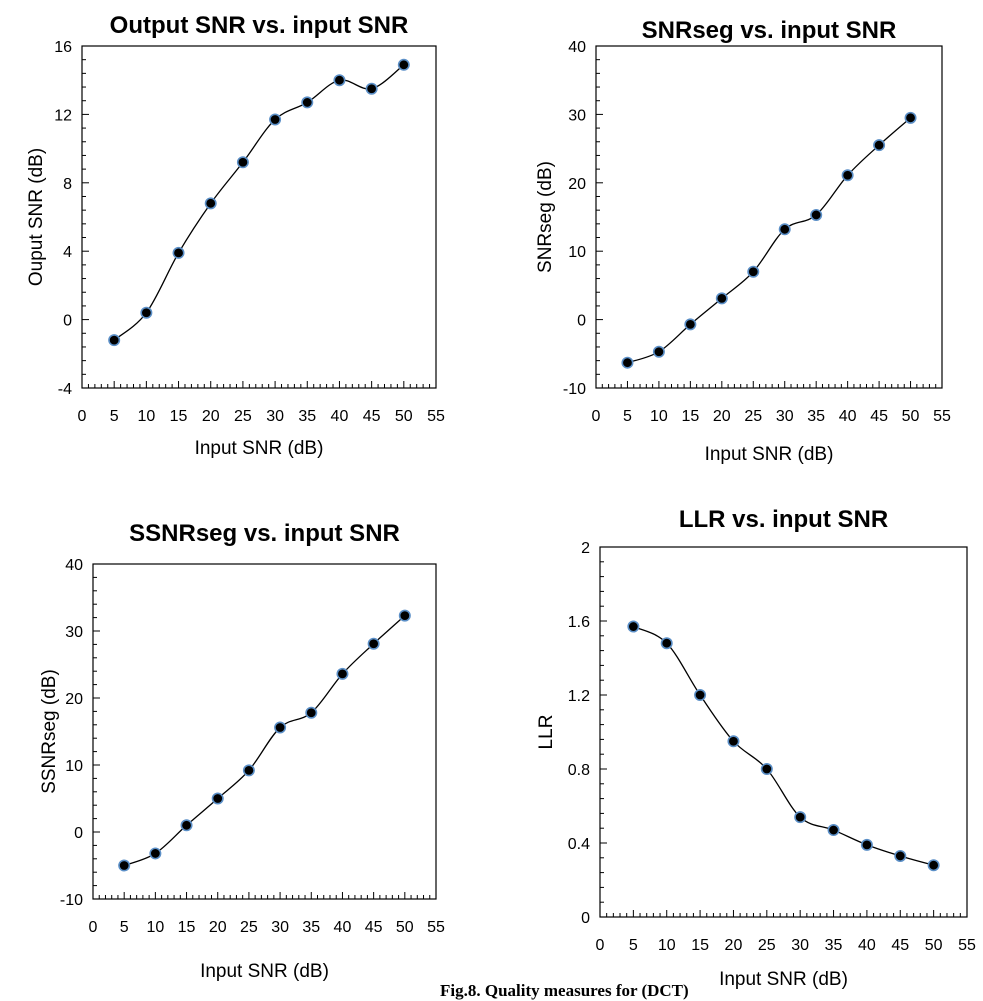 Image resolution: width=983 pixels, height=1001 pixels. I want to click on y-tick-label: 1.2, so click(579, 696).